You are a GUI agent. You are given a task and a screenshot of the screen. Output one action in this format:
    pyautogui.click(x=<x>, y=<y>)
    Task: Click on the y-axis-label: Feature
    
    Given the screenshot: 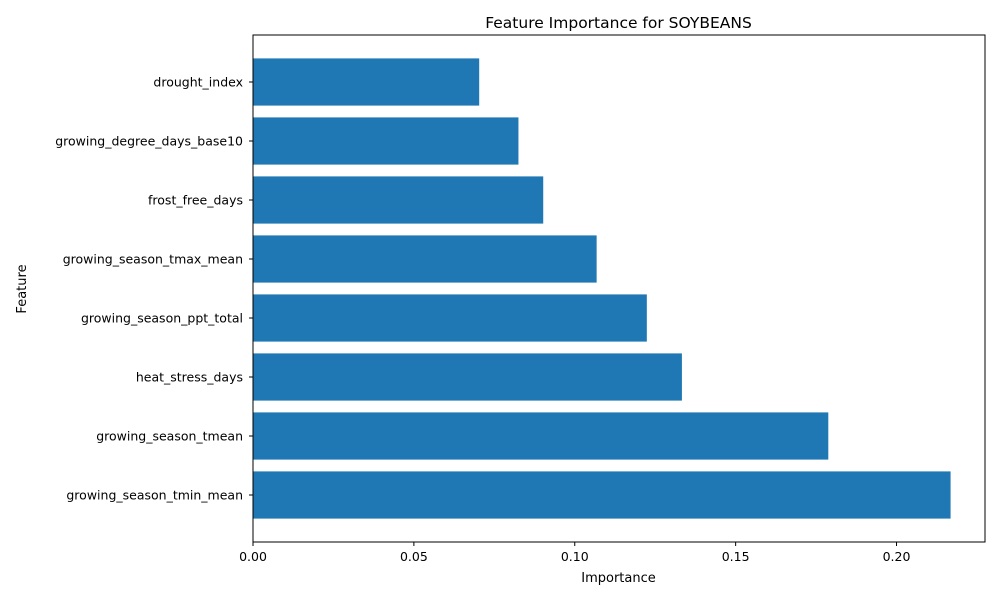 What is the action you would take?
    pyautogui.click(x=22, y=288)
    